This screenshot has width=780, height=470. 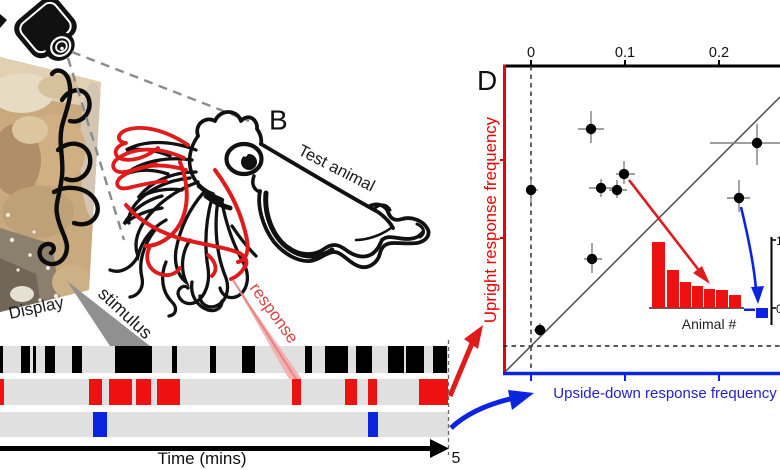 What do you see at coordinates (490, 219) in the screenshot?
I see `svg-text: Upright response frequency` at bounding box center [490, 219].